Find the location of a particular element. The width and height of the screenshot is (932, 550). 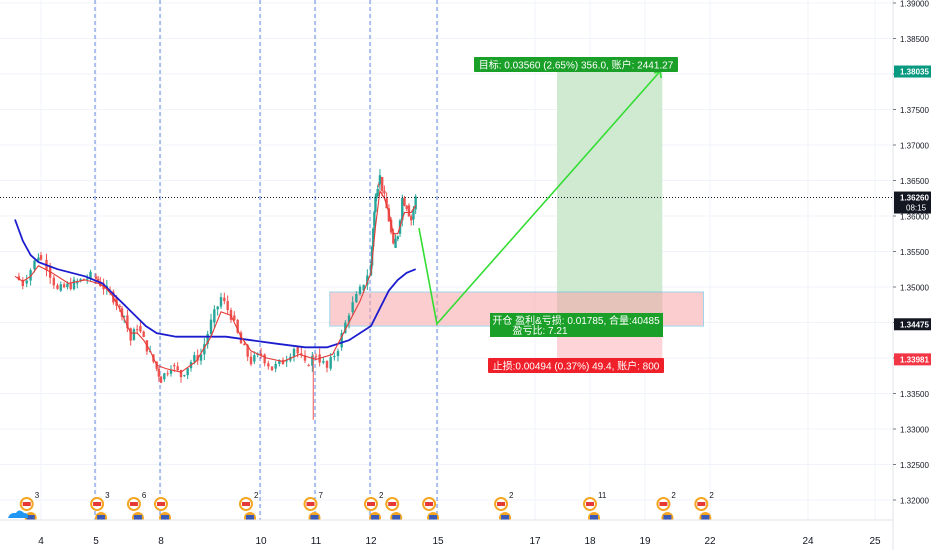

y-tick-label: 1.37000 is located at coordinates (914, 146).